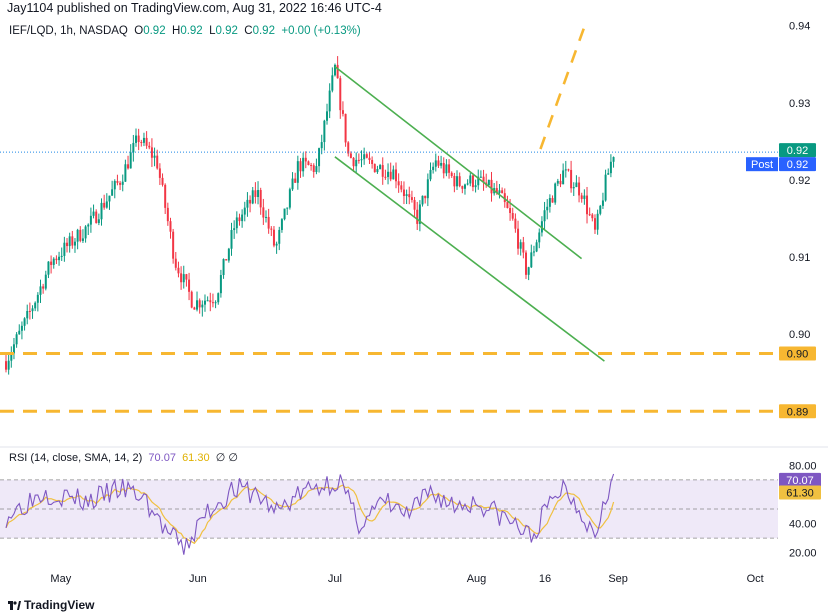  Describe the element at coordinates (799, 181) in the screenshot. I see `y-tick-label: 0.92` at that location.